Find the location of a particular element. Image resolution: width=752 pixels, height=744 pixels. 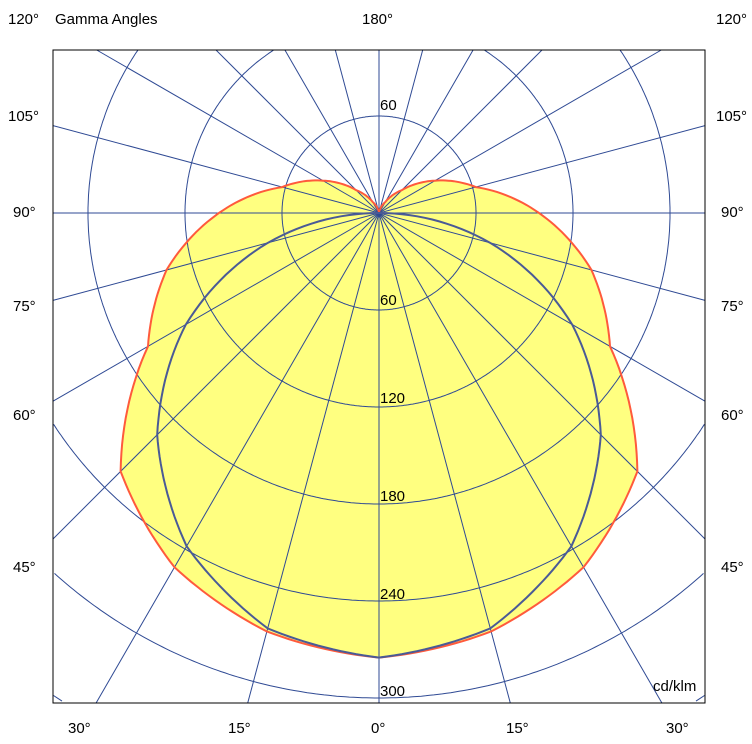

angle-label-left-60: 60° is located at coordinates (24, 415).